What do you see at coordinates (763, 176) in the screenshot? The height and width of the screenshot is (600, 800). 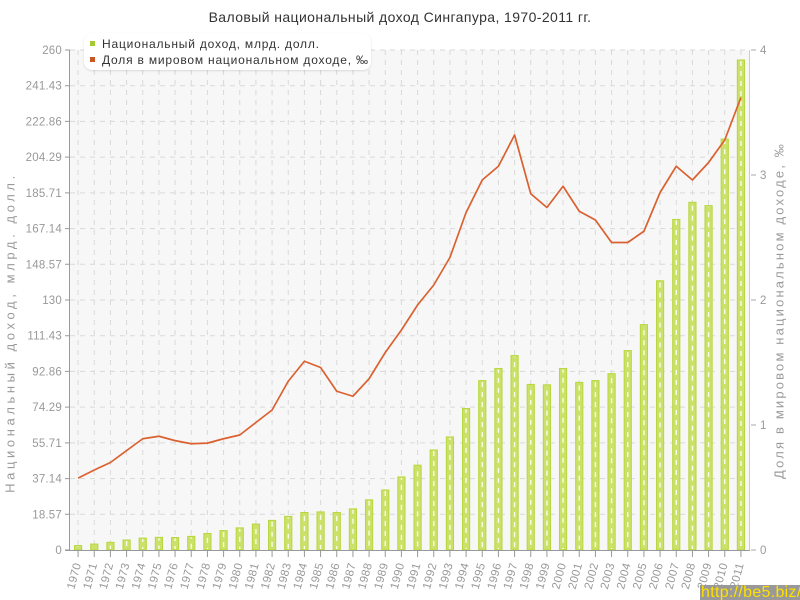 I see `svg-text: 3` at bounding box center [763, 176].